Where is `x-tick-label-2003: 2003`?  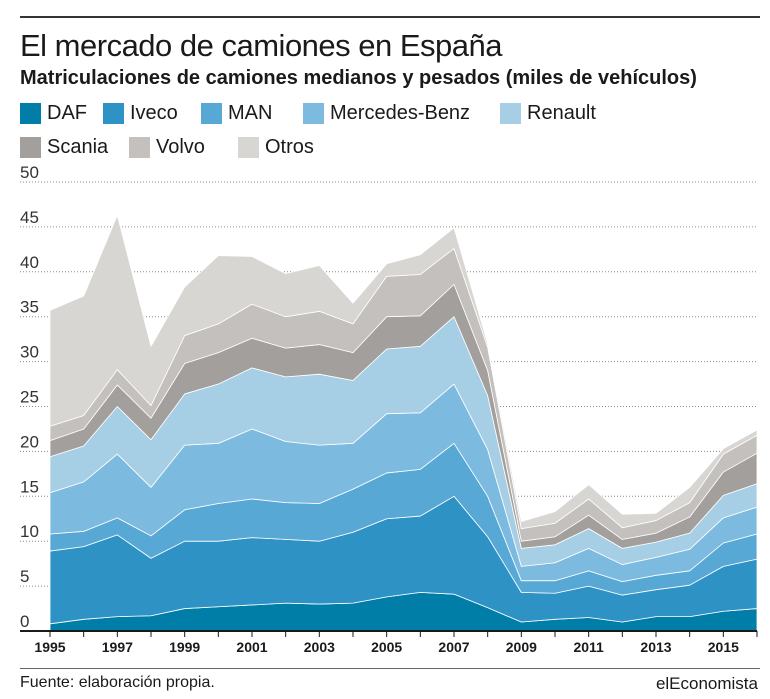
x-tick-label-2003: 2003 is located at coordinates (319, 647).